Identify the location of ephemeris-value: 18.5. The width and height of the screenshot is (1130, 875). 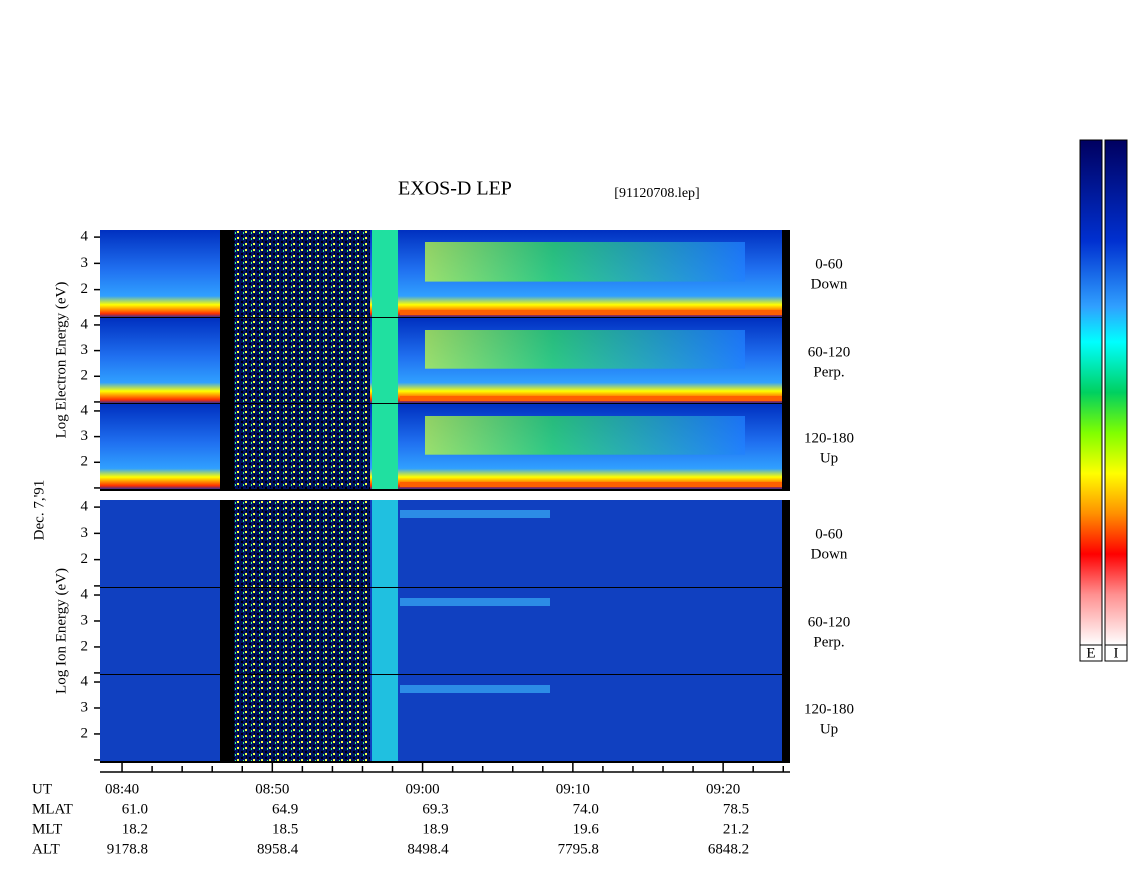
(285, 829).